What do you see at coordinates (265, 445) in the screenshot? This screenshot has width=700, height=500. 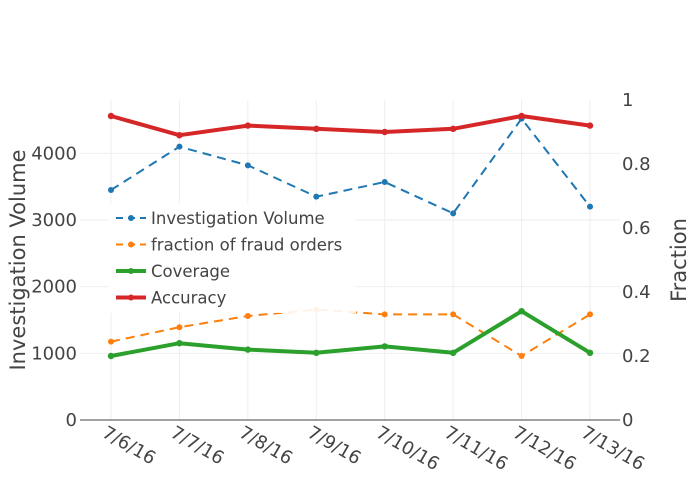 I see `x-tick-label: 7/8/16` at bounding box center [265, 445].